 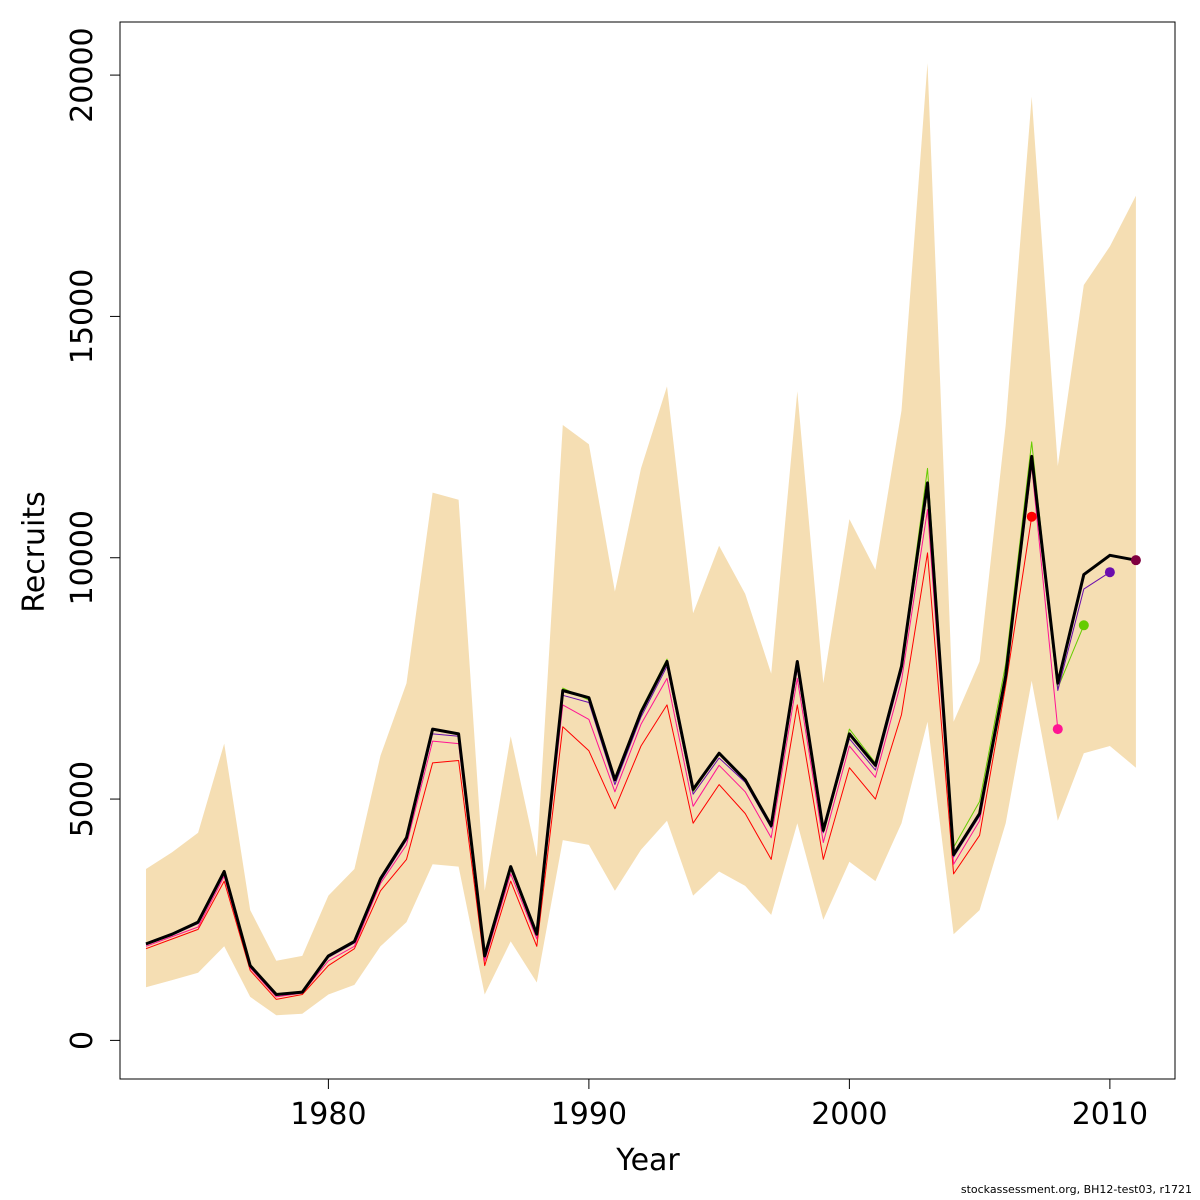 What do you see at coordinates (34, 552) in the screenshot?
I see `y-axis-title: Recruits` at bounding box center [34, 552].